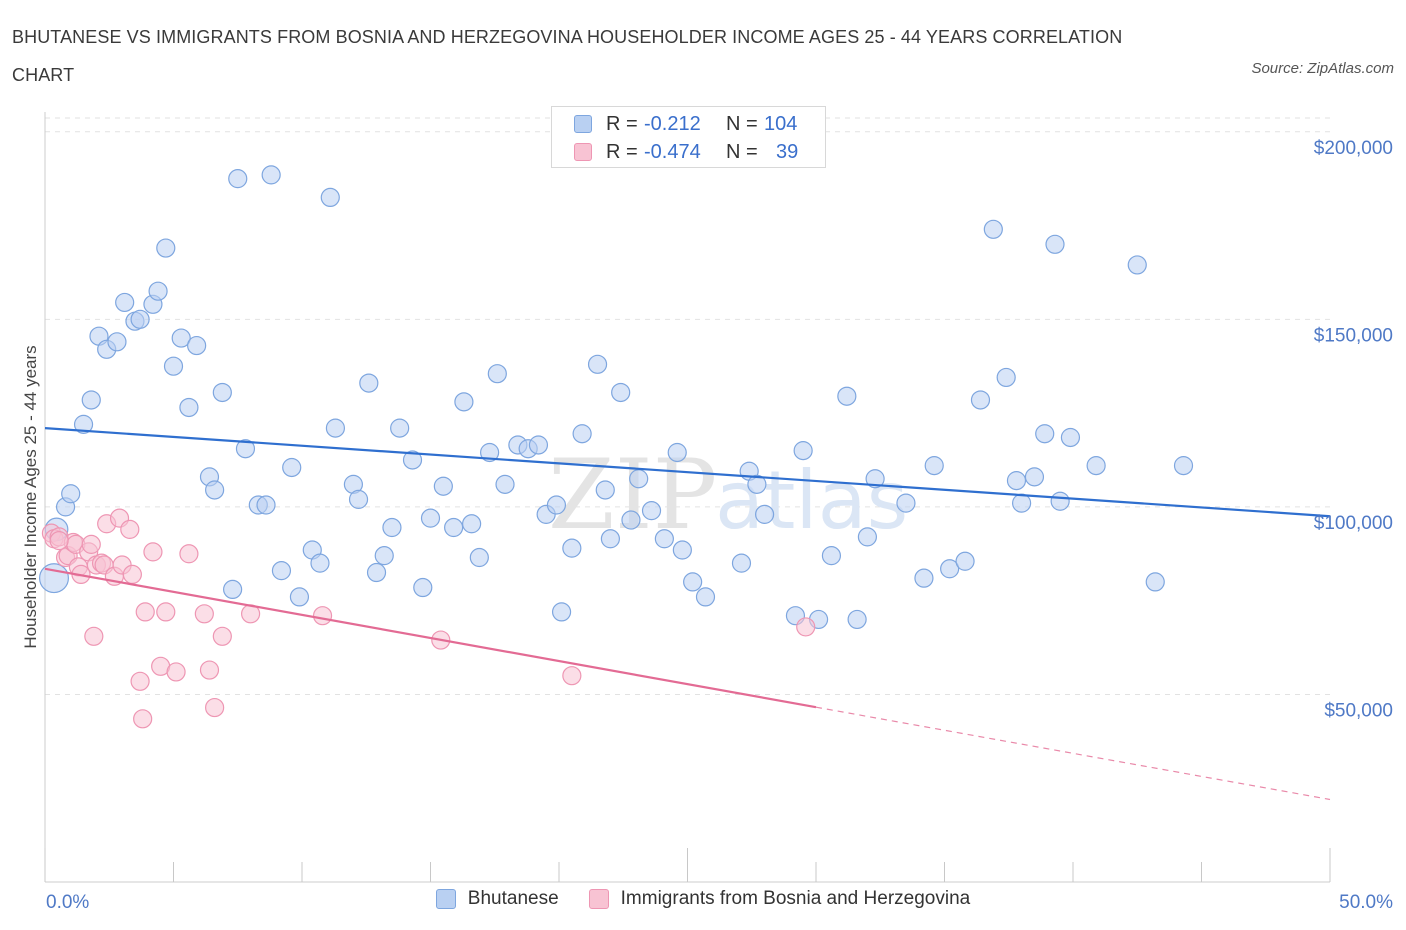 The image size is (1406, 930). I want to click on legend-label: Bhutanese, so click(513, 898).